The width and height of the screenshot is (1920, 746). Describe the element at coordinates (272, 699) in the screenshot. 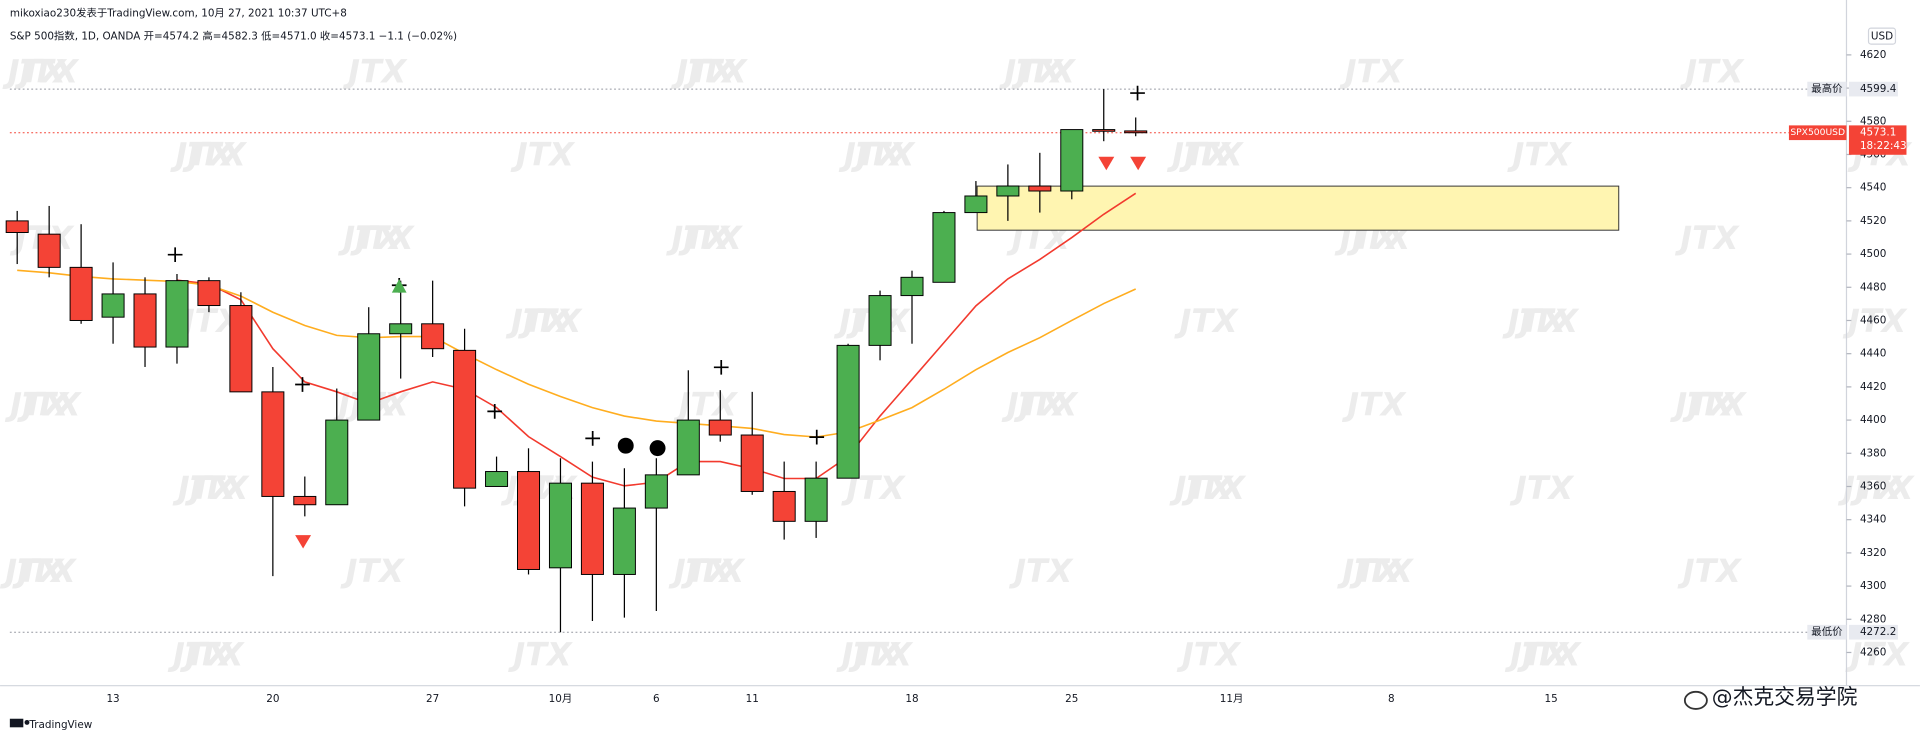

I see `x-tick-label: 20` at that location.